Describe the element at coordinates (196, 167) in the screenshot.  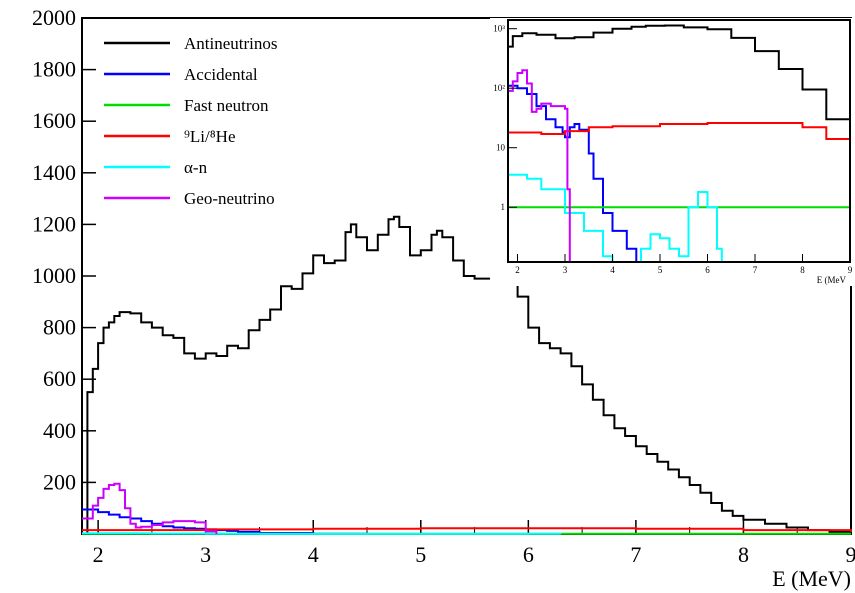
I see `legend-label-n: α-n` at that location.